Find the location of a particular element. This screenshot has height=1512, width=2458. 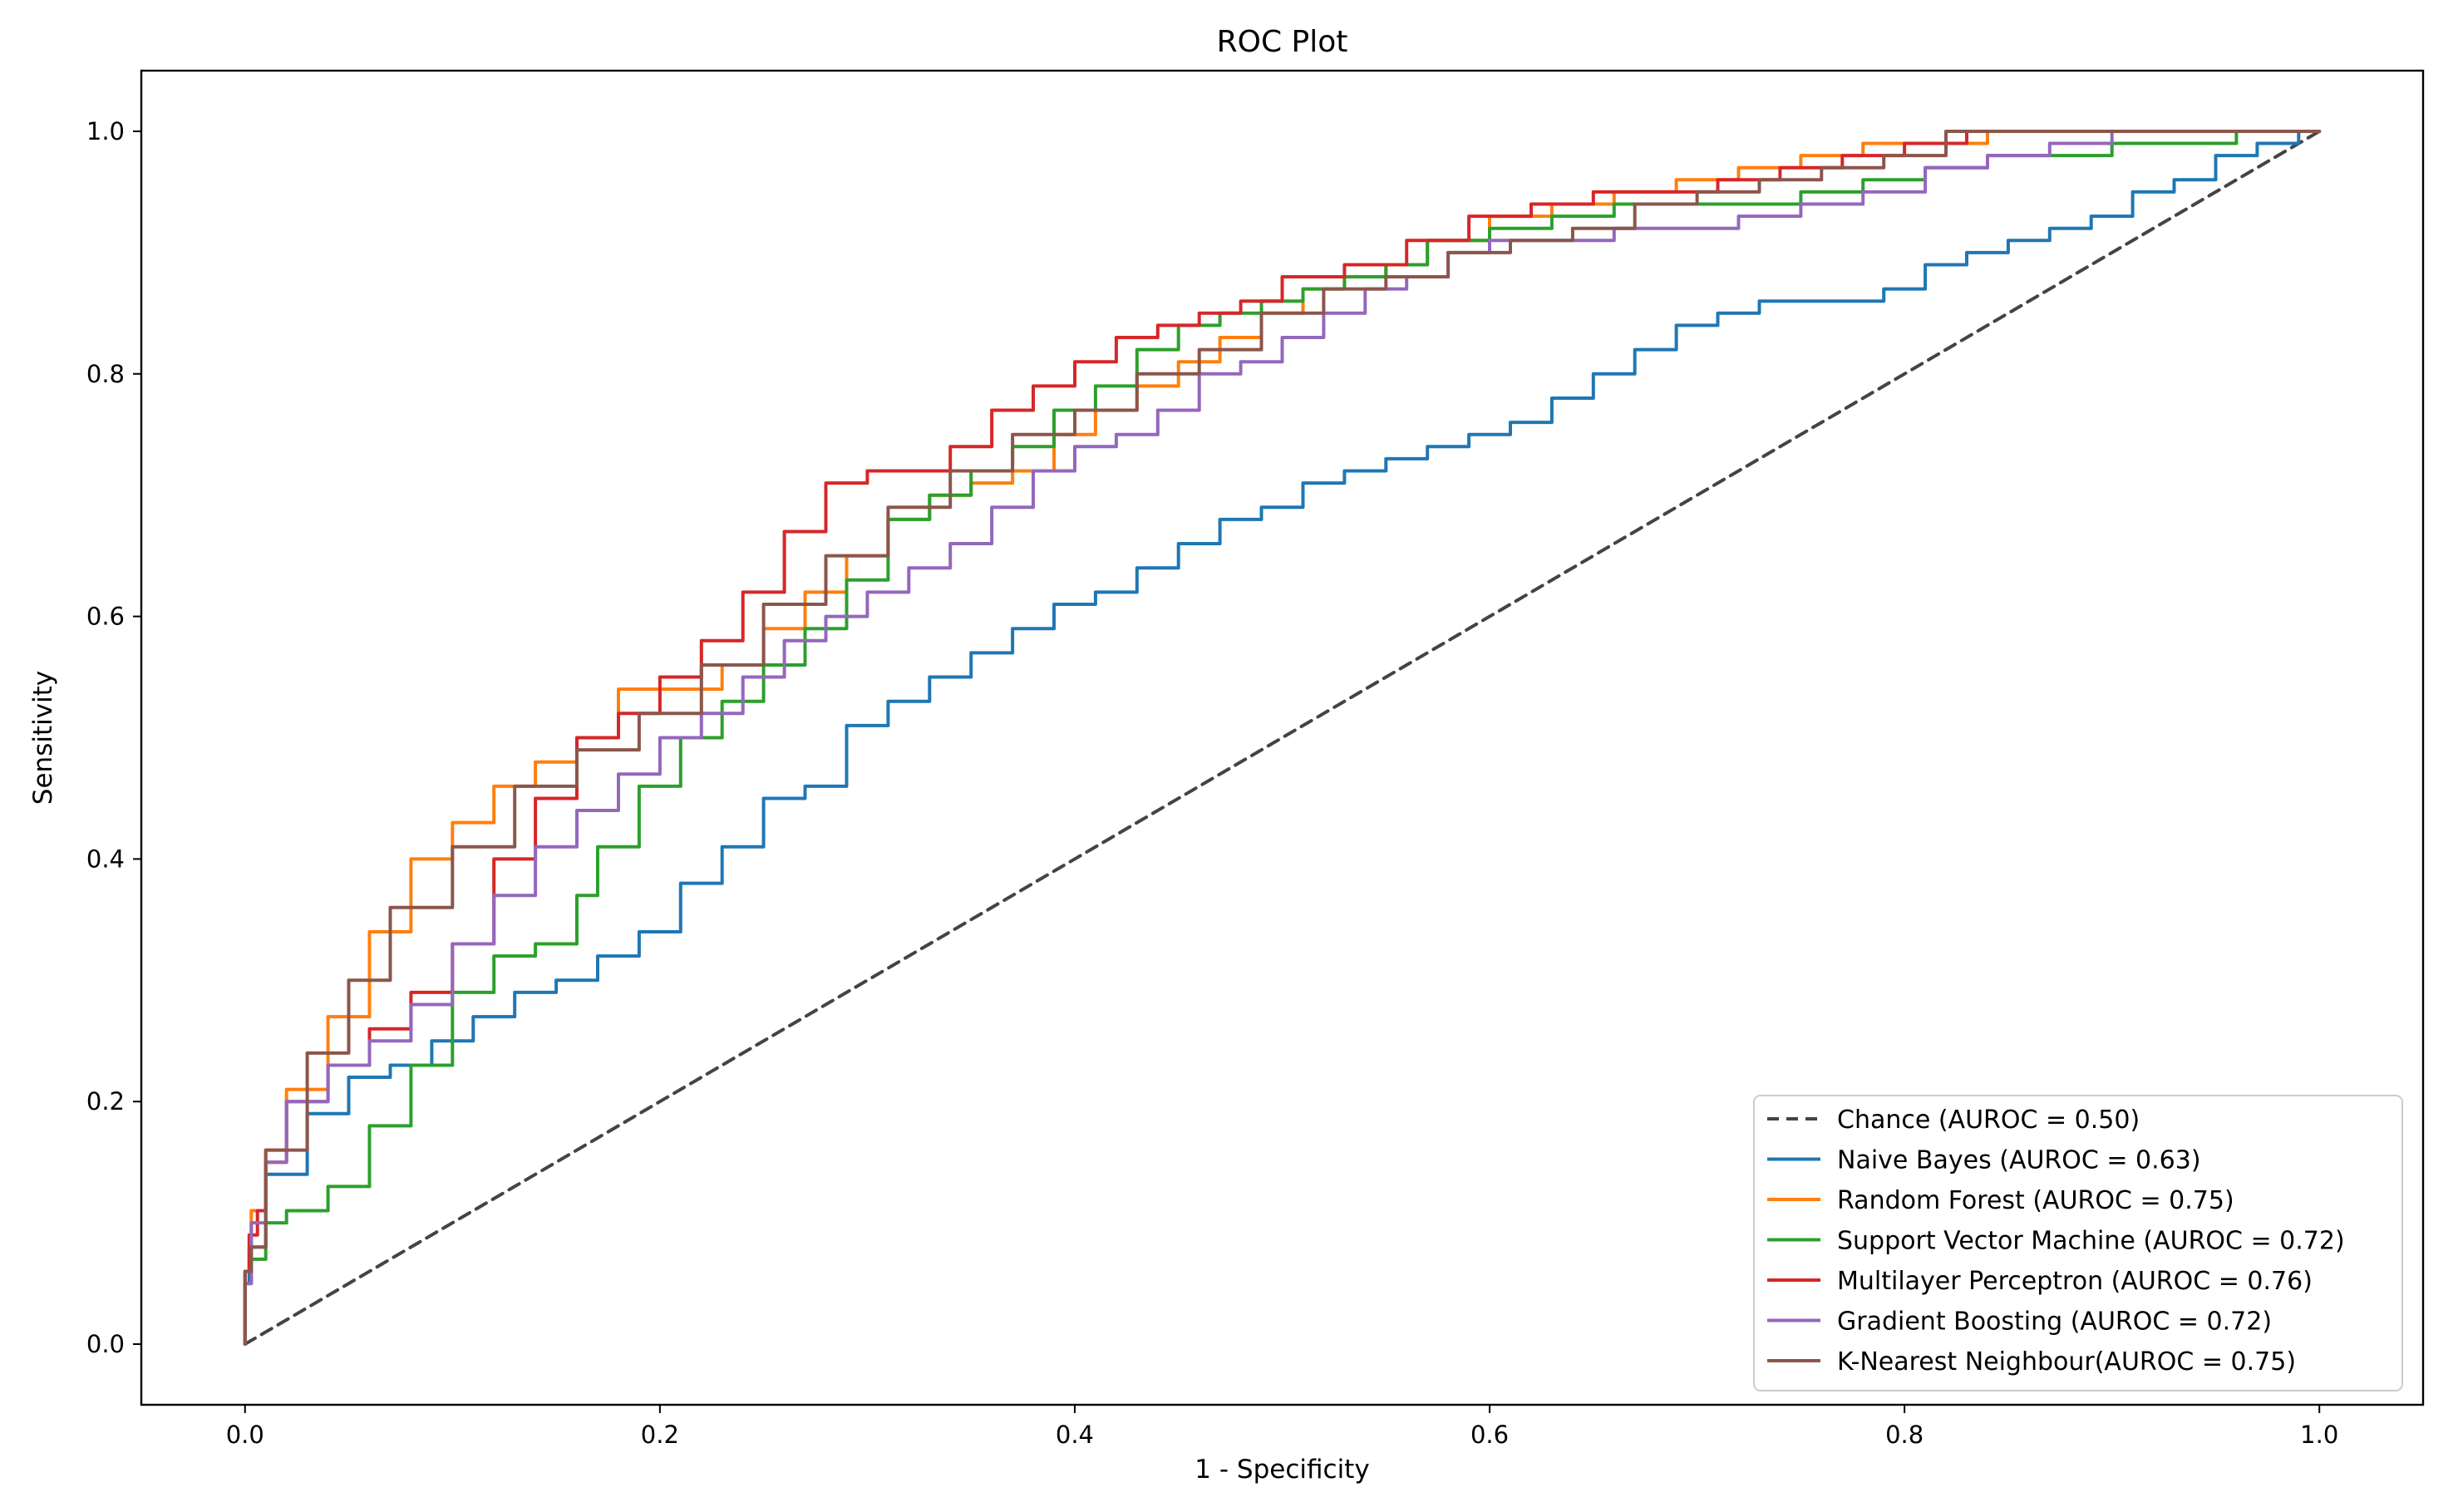

y-tick-label: 0.8 is located at coordinates (105, 374).